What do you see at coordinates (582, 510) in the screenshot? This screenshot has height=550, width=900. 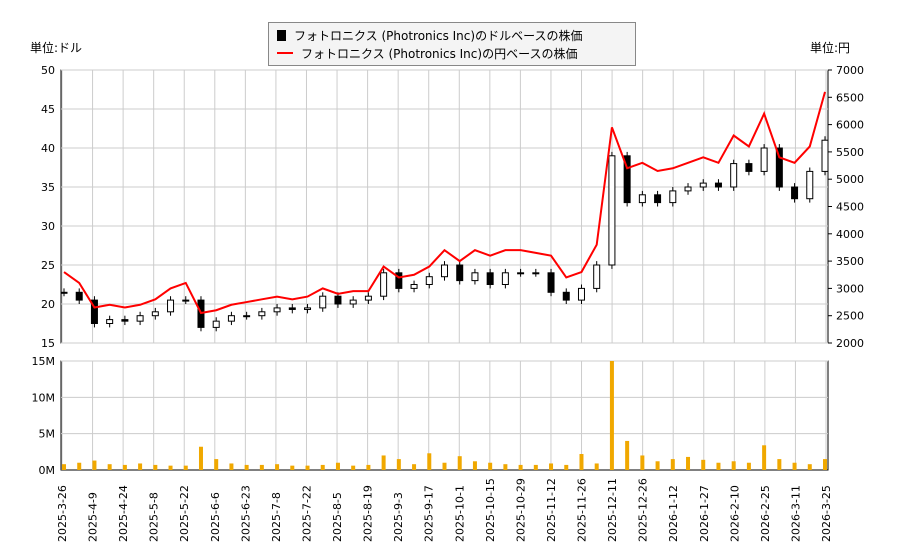 I see `x-tick-label: 2025-11-26` at bounding box center [582, 510].